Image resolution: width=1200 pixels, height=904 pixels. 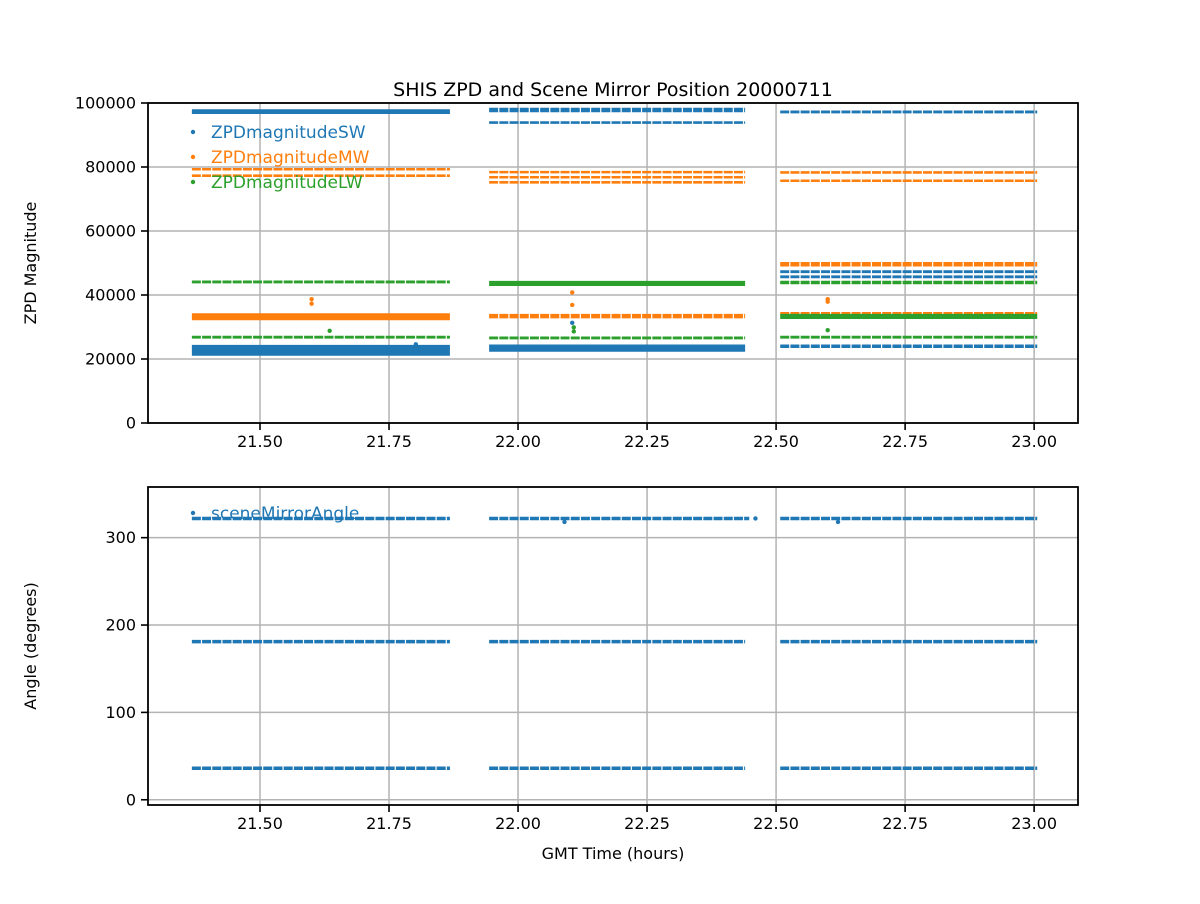 What do you see at coordinates (287, 183) in the screenshot?
I see `legend-label: ZPDmagnitudeLW` at bounding box center [287, 183].